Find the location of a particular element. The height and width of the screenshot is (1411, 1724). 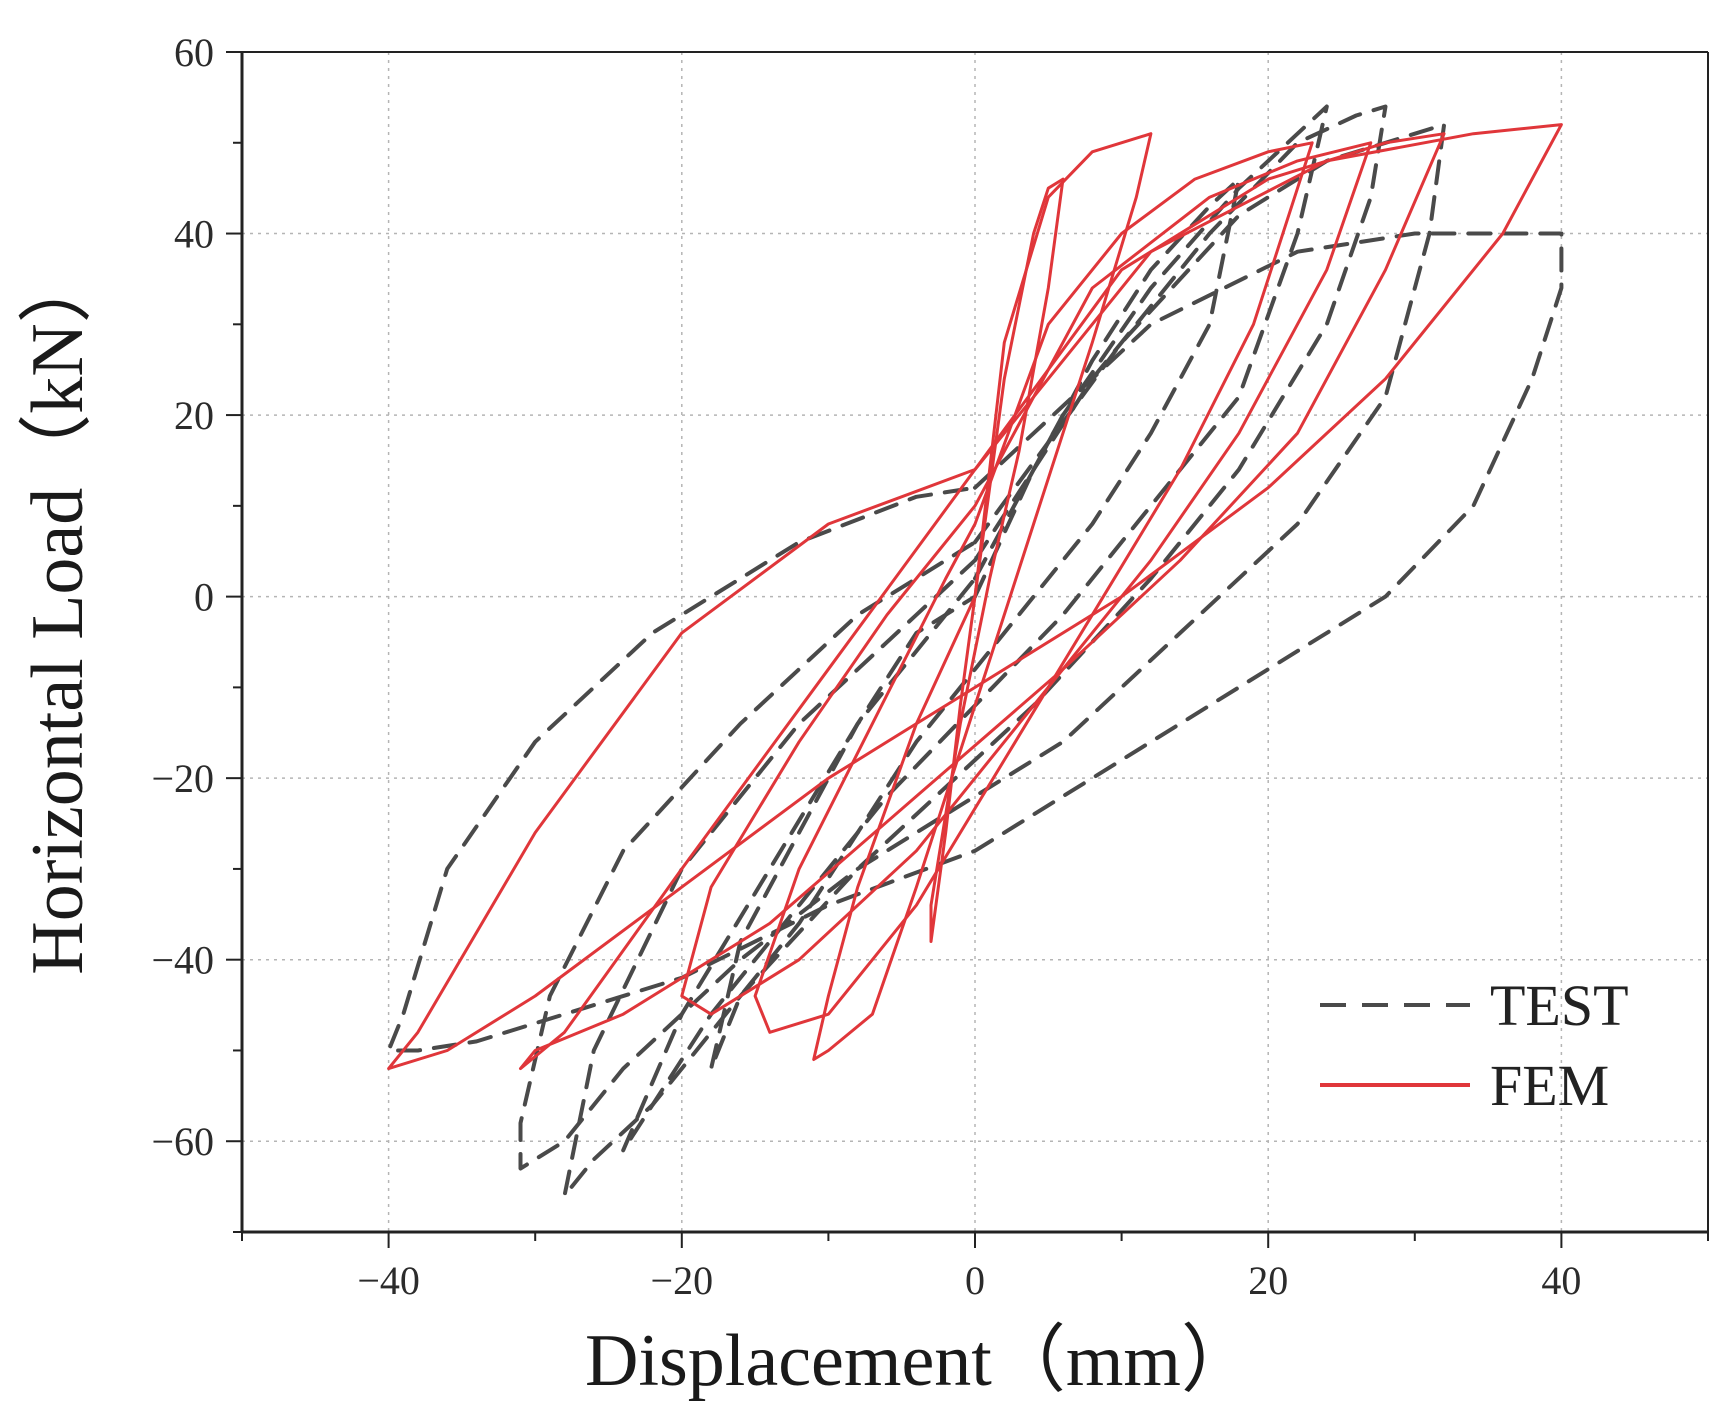

y-tick-label: −20 is located at coordinates (182, 778).